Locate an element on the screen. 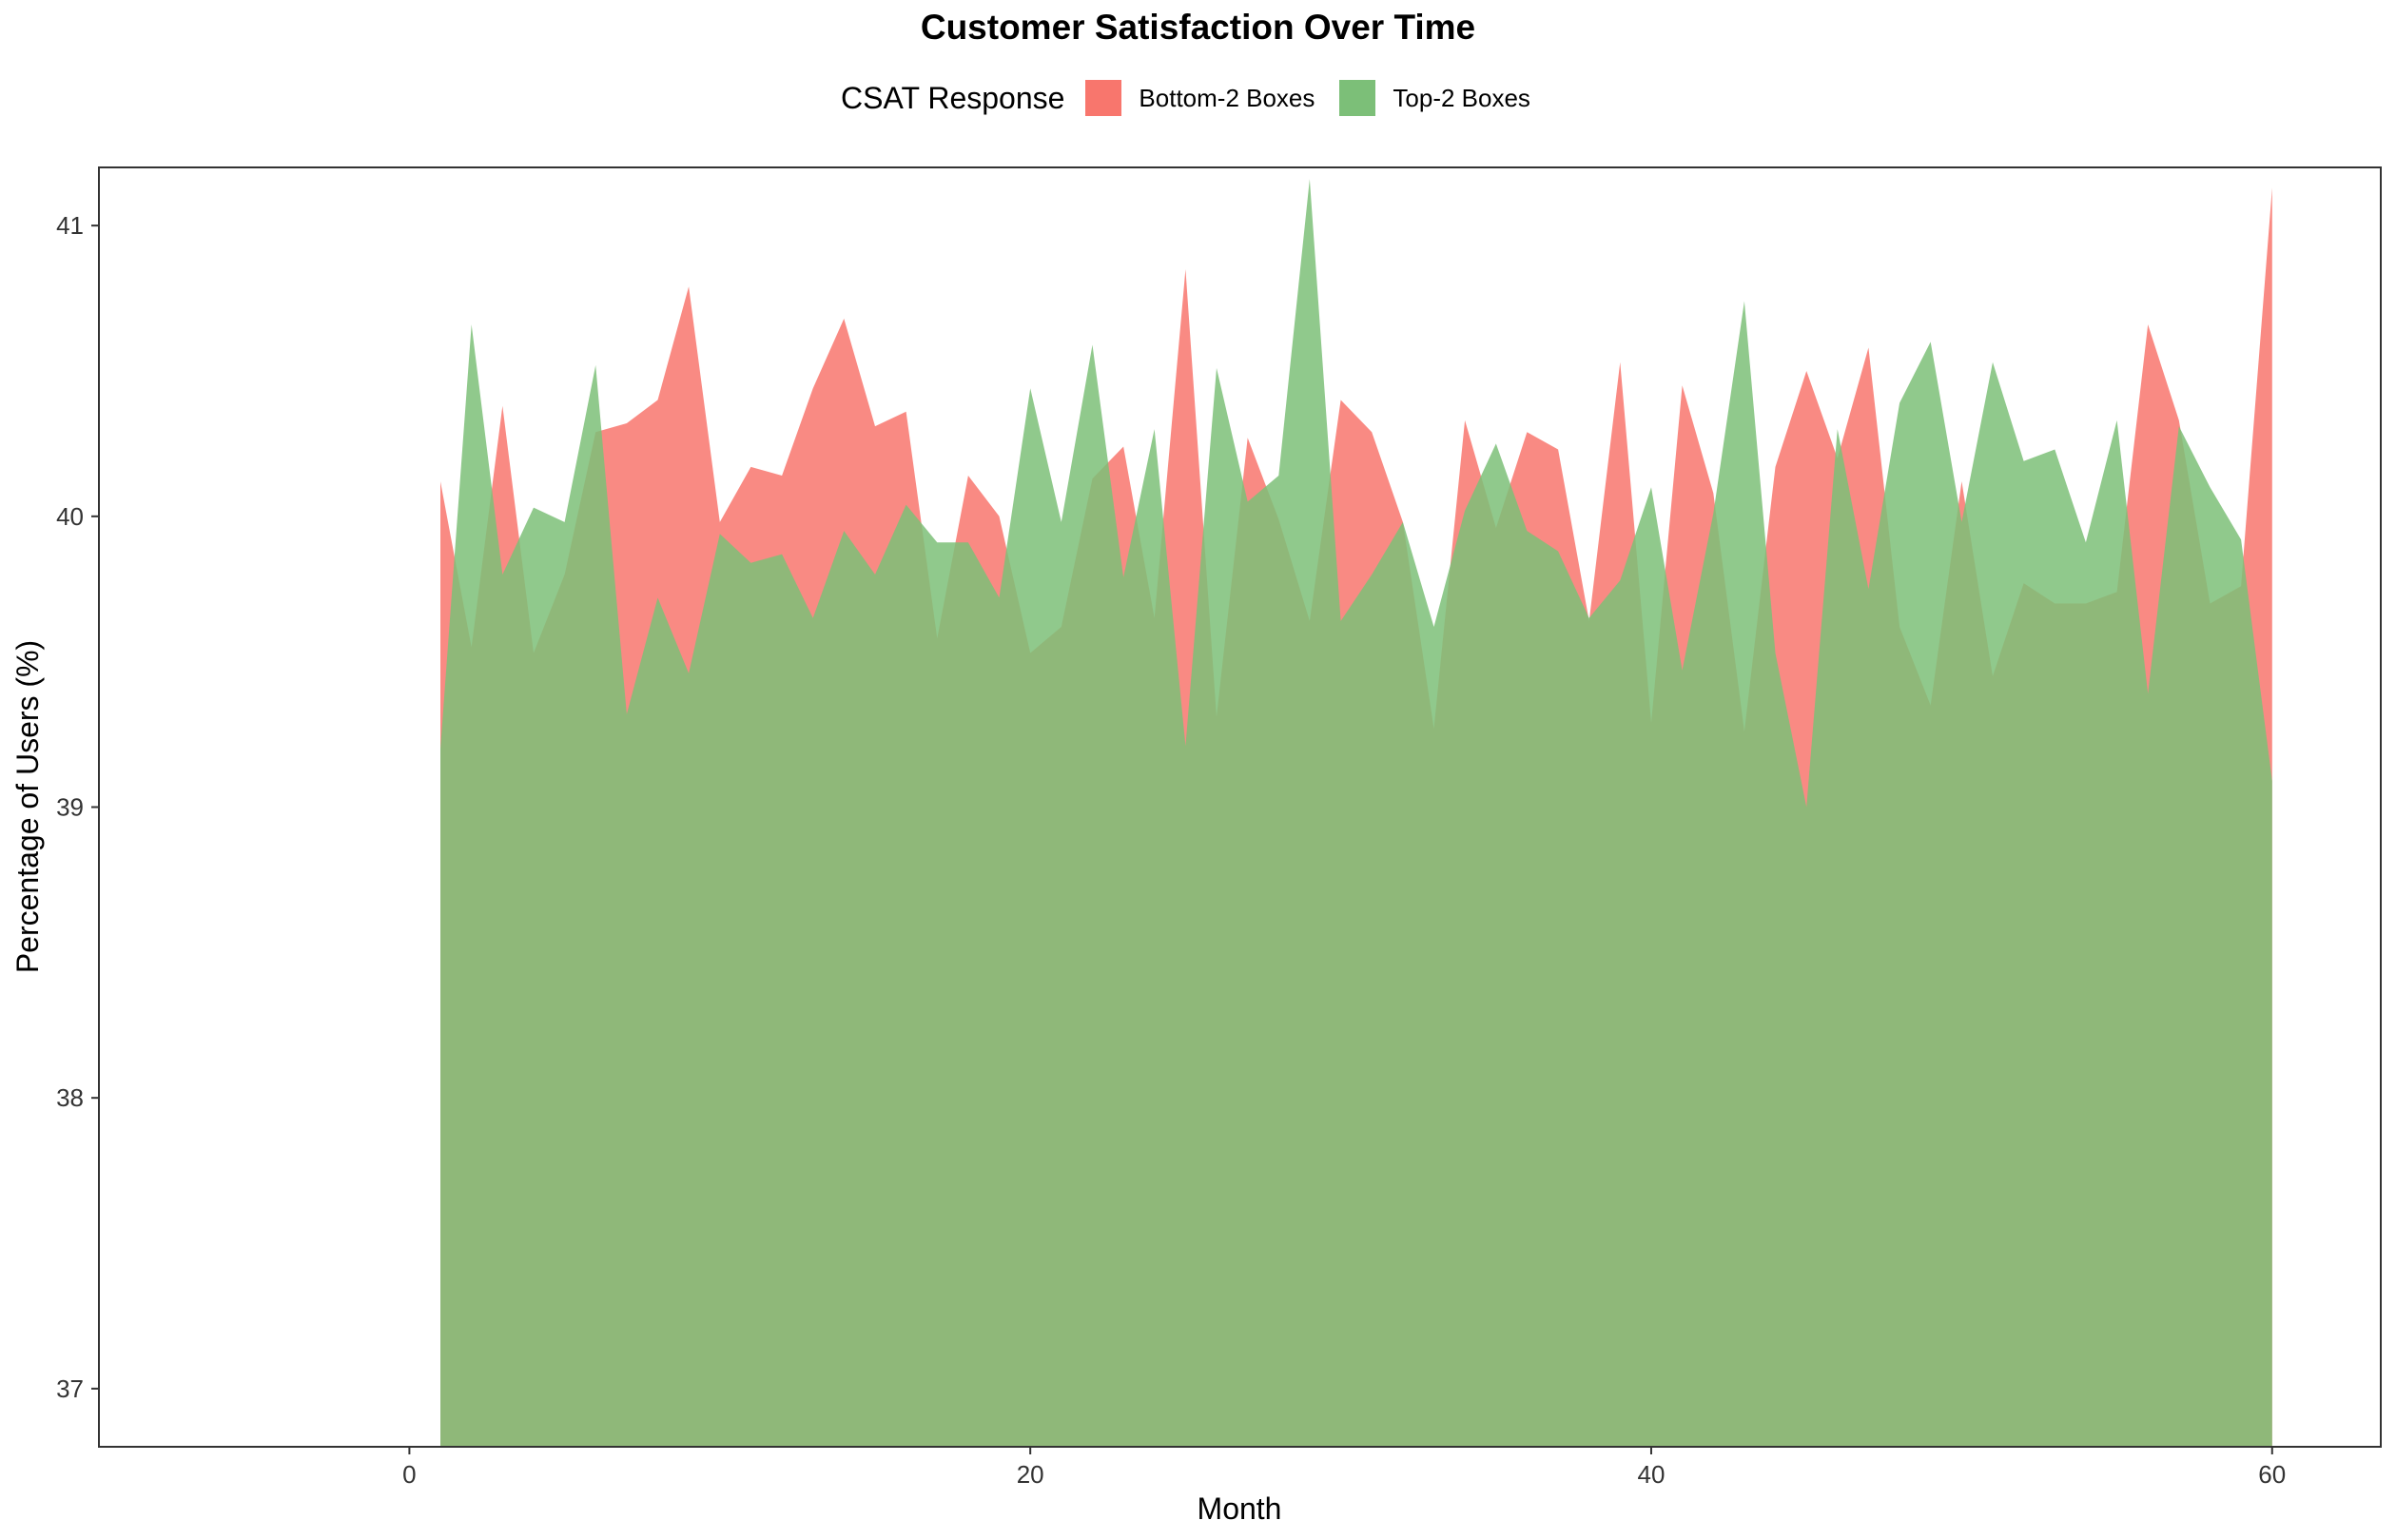 The height and width of the screenshot is (1540, 2396). legend-title: CSAT Response is located at coordinates (953, 98).